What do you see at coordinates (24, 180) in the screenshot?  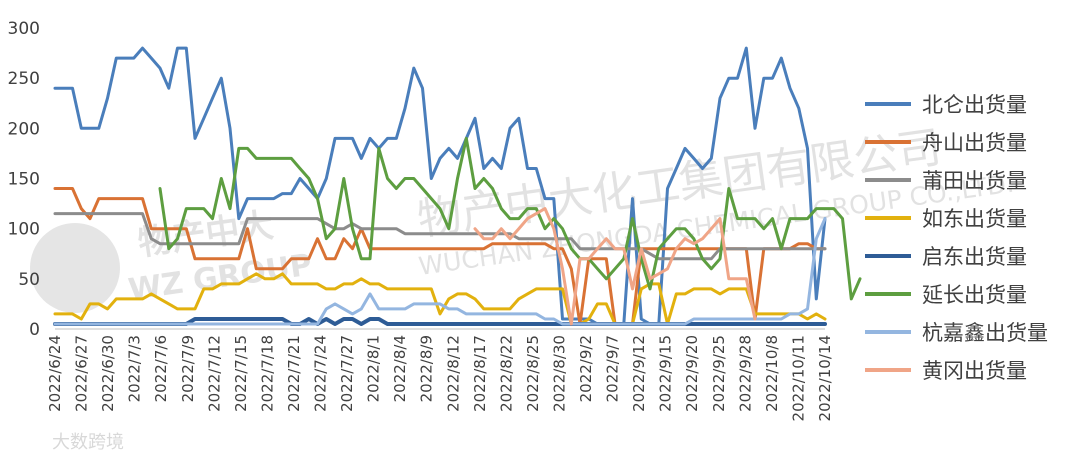 I see `y-tick-label: 150` at bounding box center [24, 180].